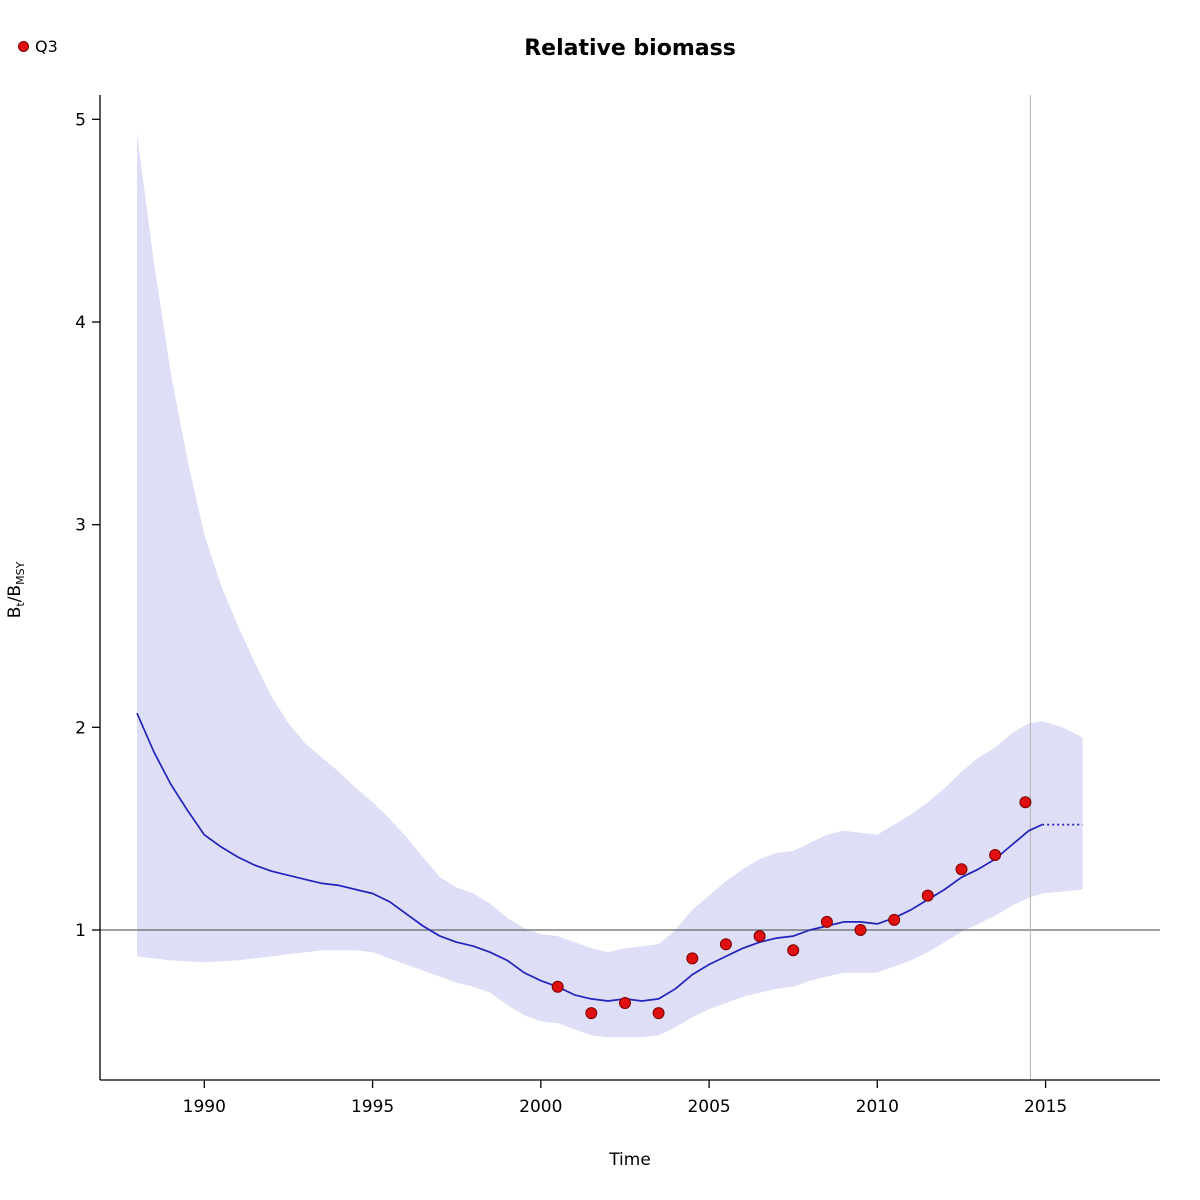 The height and width of the screenshot is (1200, 1200). What do you see at coordinates (80, 728) in the screenshot?
I see `y-tick-label: 2` at bounding box center [80, 728].